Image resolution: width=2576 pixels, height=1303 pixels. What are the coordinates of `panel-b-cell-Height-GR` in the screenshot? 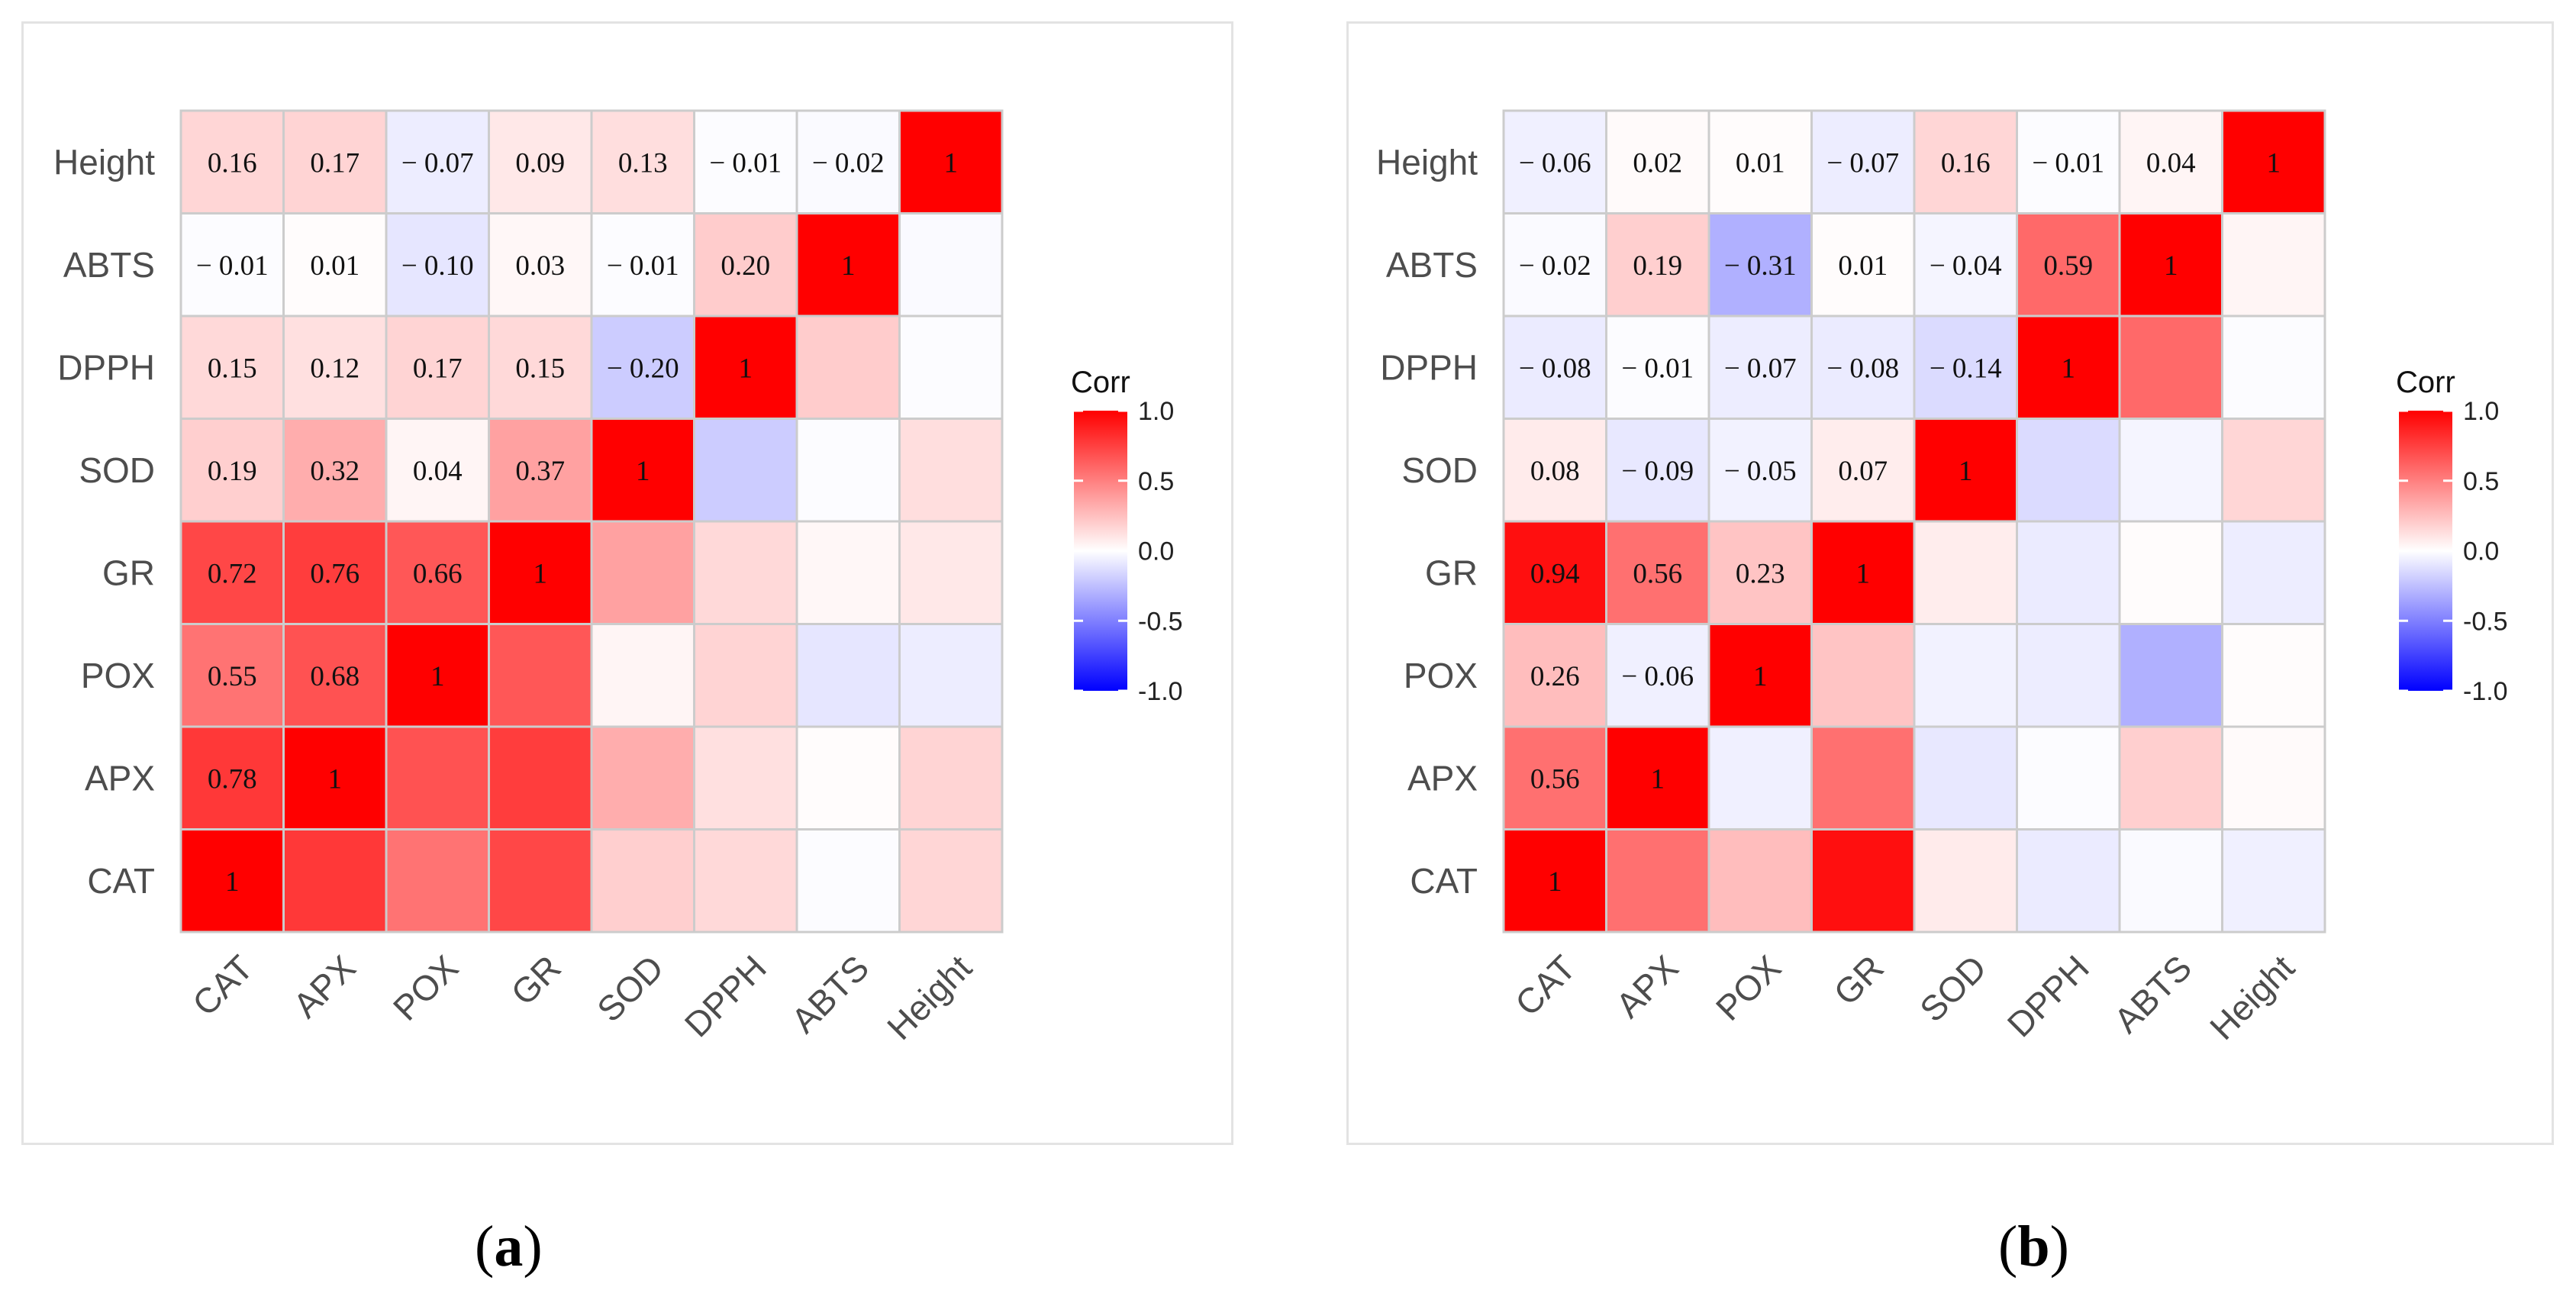 It's located at (2274, 572).